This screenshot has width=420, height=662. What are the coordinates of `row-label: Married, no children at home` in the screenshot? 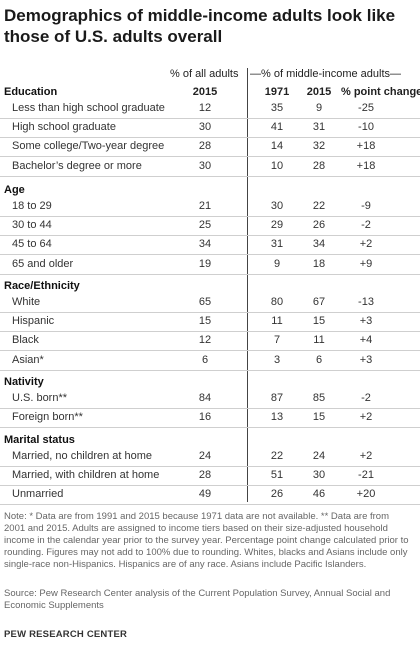 It's located at (82, 456).